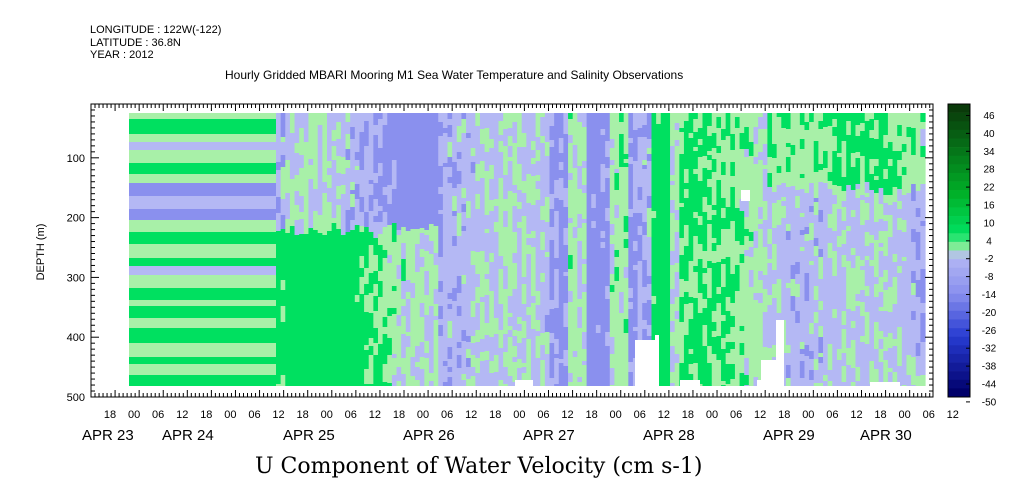  I want to click on x-date-label: APR 28, so click(669, 435).